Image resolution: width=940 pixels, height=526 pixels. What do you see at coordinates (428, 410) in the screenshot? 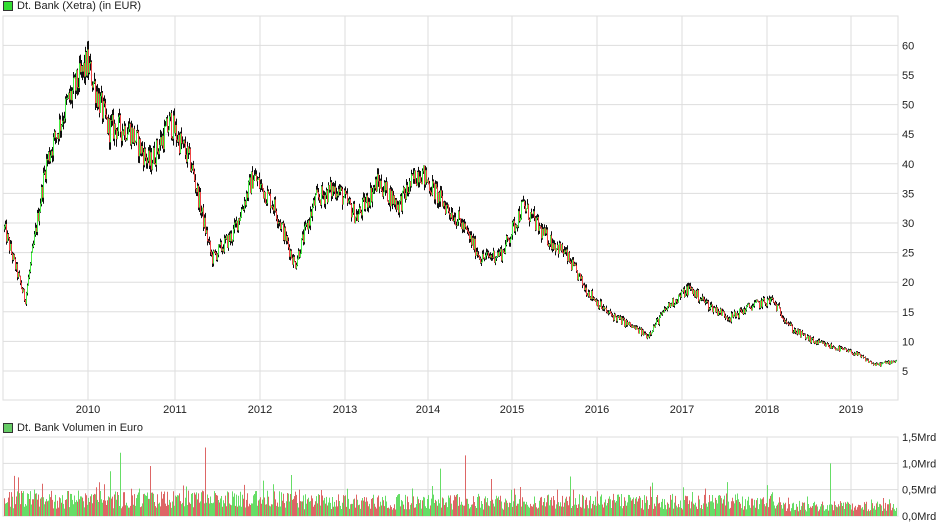
I see `x-tick-year: 2014` at bounding box center [428, 410].